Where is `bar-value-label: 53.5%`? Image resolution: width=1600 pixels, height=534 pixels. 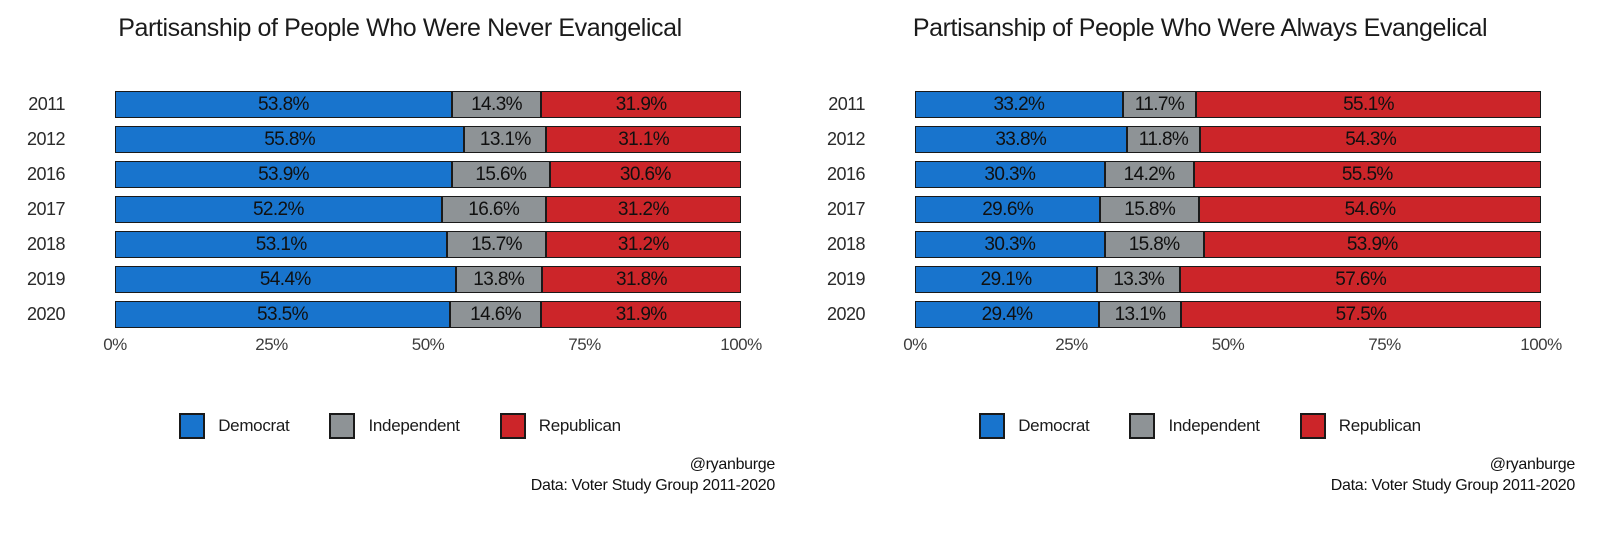
bar-value-label: 53.5% is located at coordinates (282, 314).